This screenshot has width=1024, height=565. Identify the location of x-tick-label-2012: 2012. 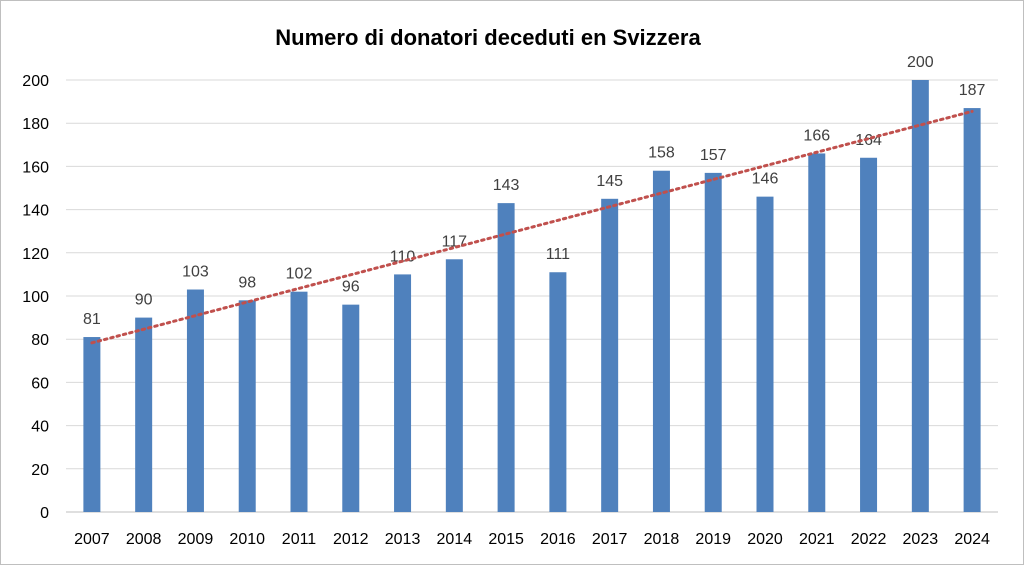
(351, 539).